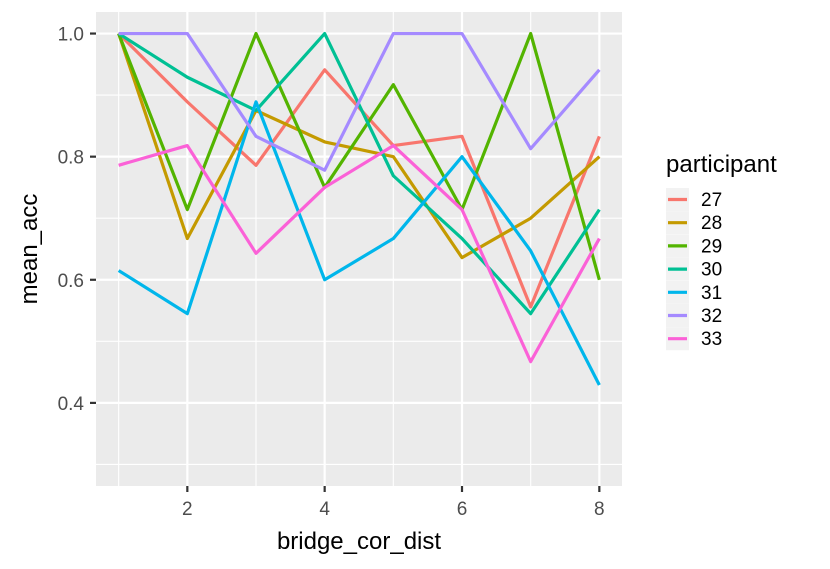  I want to click on y-tick-label: 0.4, so click(71, 404).